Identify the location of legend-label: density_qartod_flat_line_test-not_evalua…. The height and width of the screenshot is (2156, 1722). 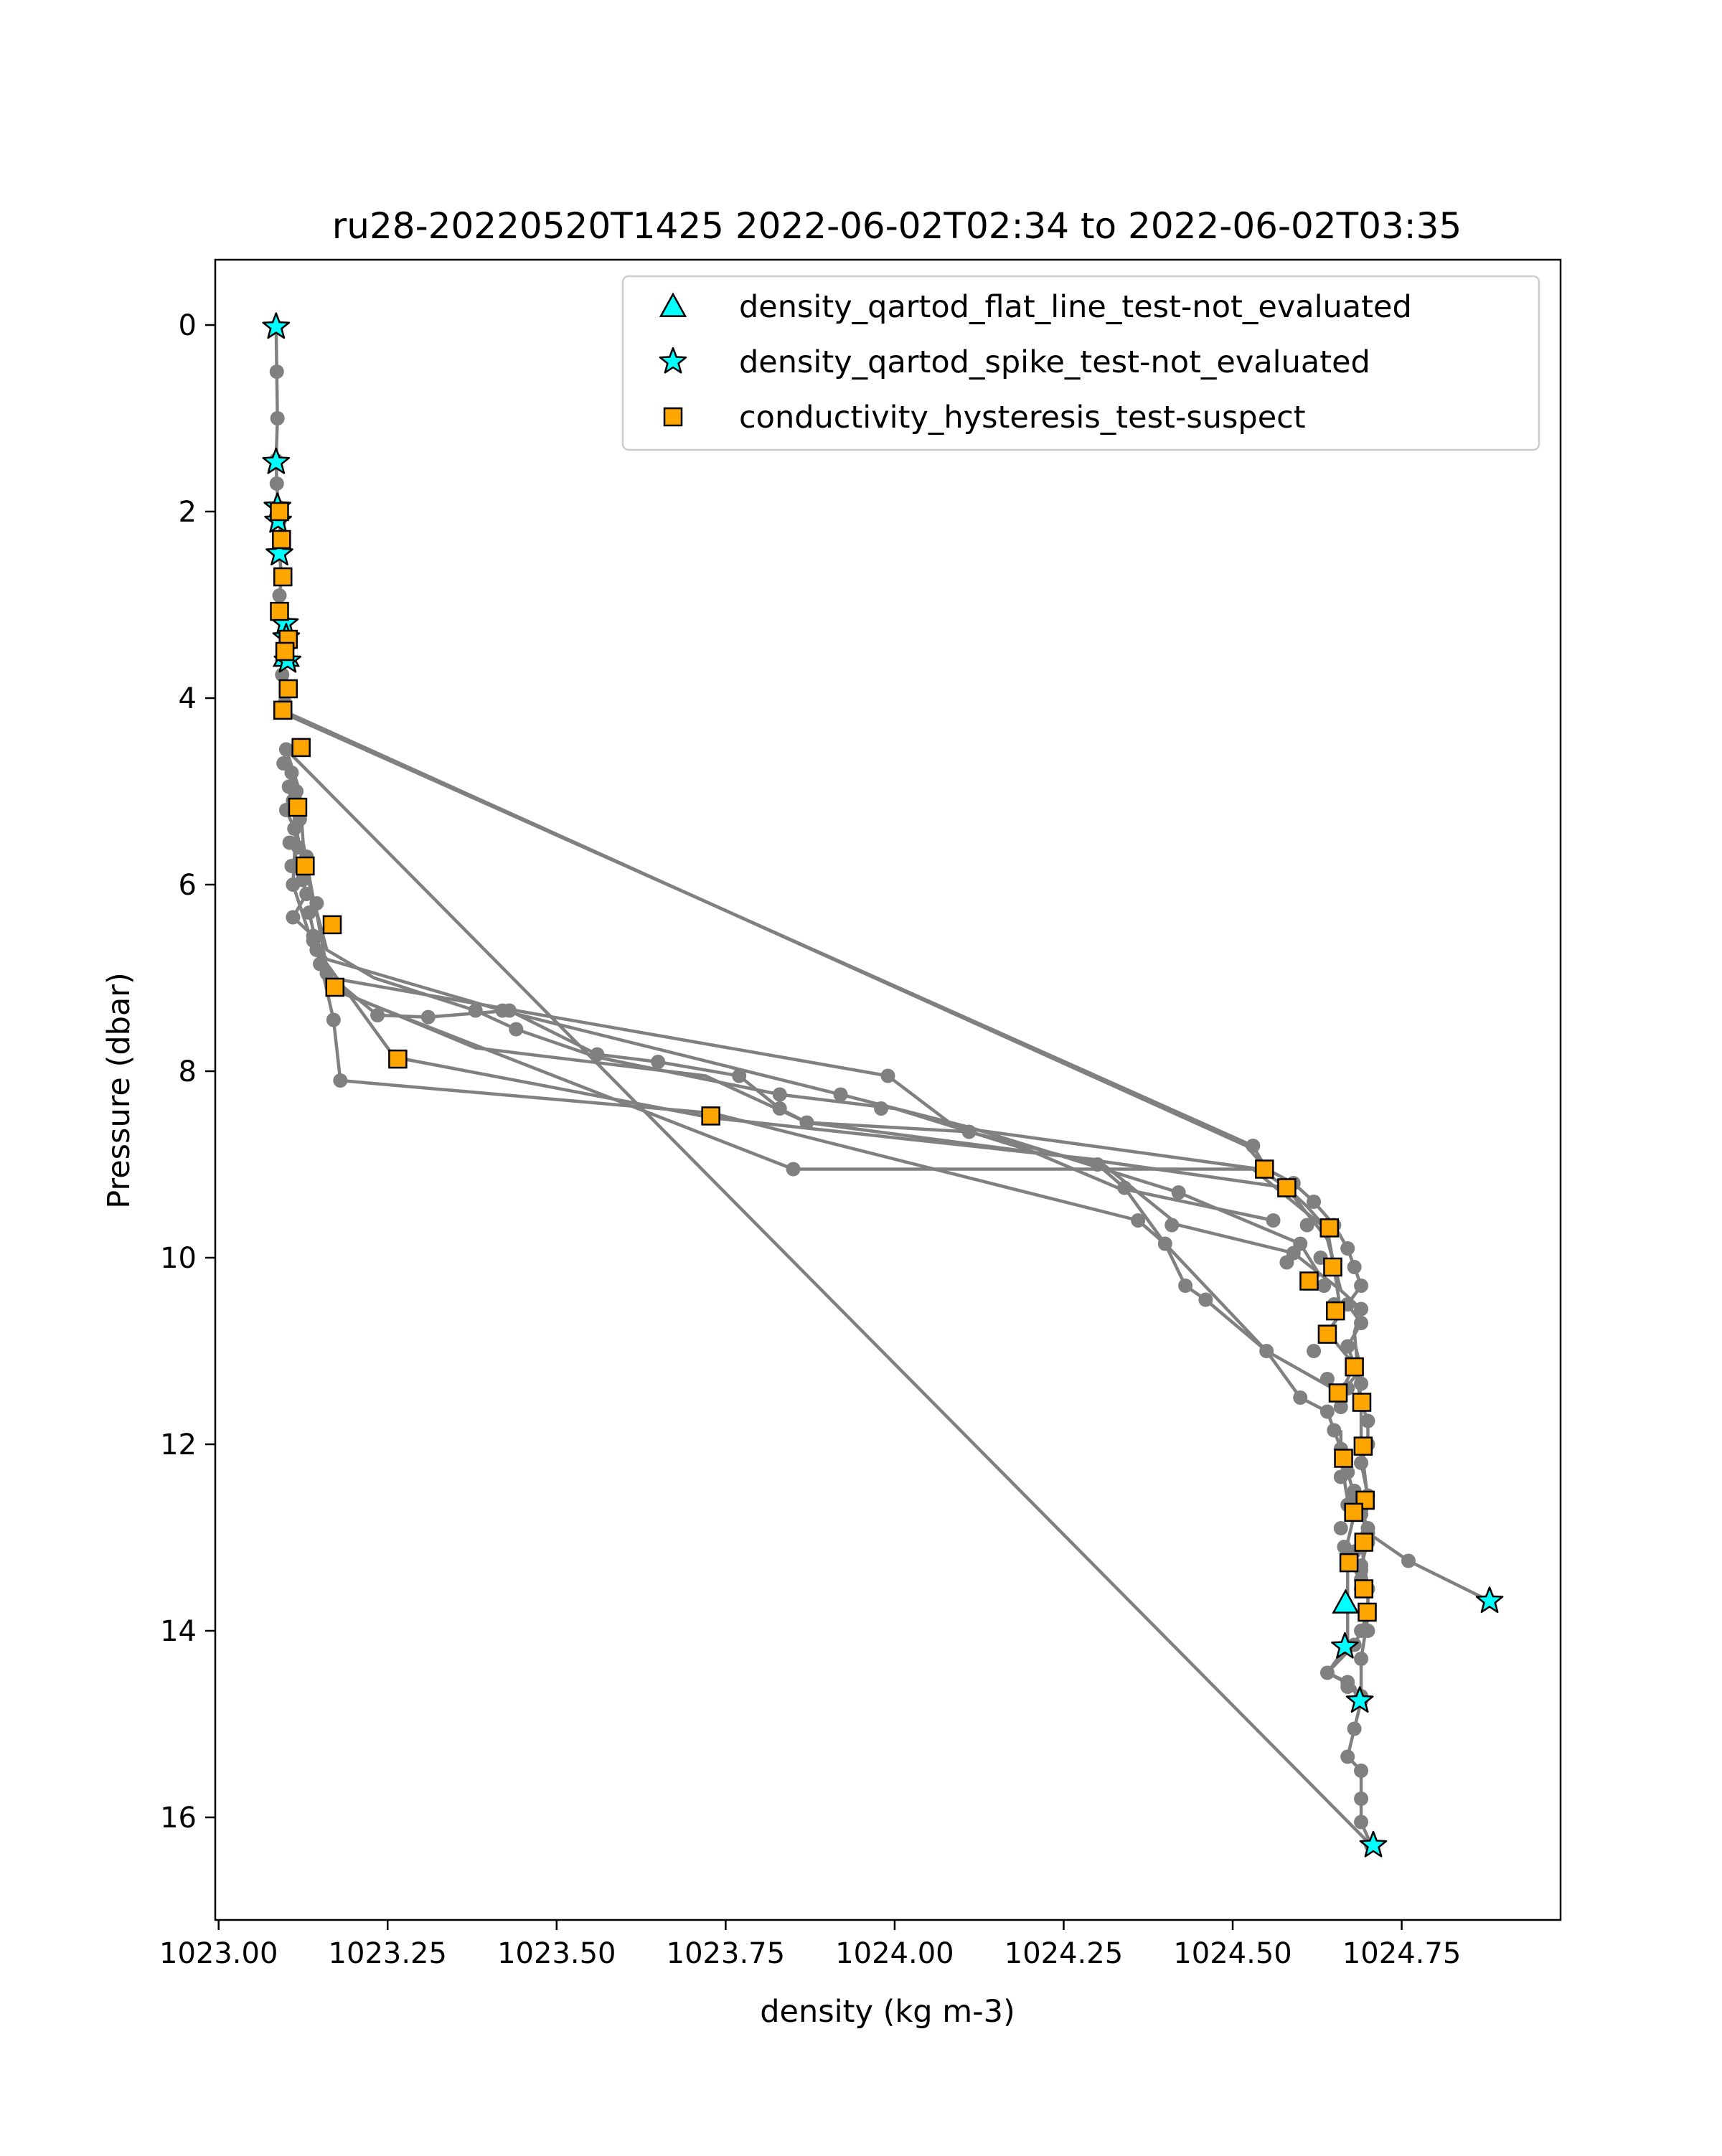
(1076, 307).